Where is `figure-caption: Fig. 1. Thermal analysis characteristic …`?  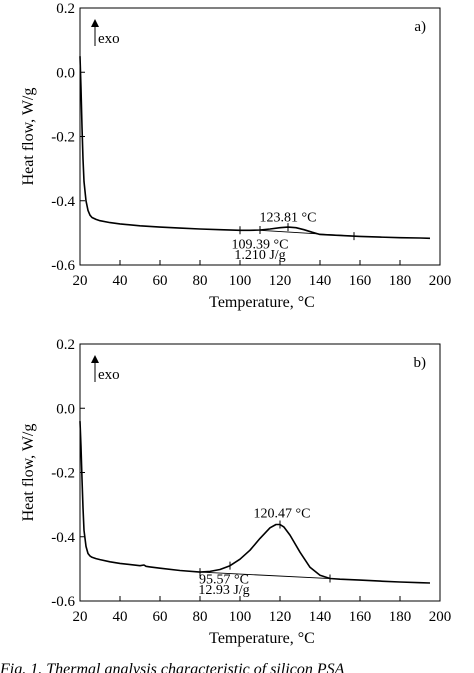 figure-caption: Fig. 1. Thermal analysis characteristic … is located at coordinates (172, 667).